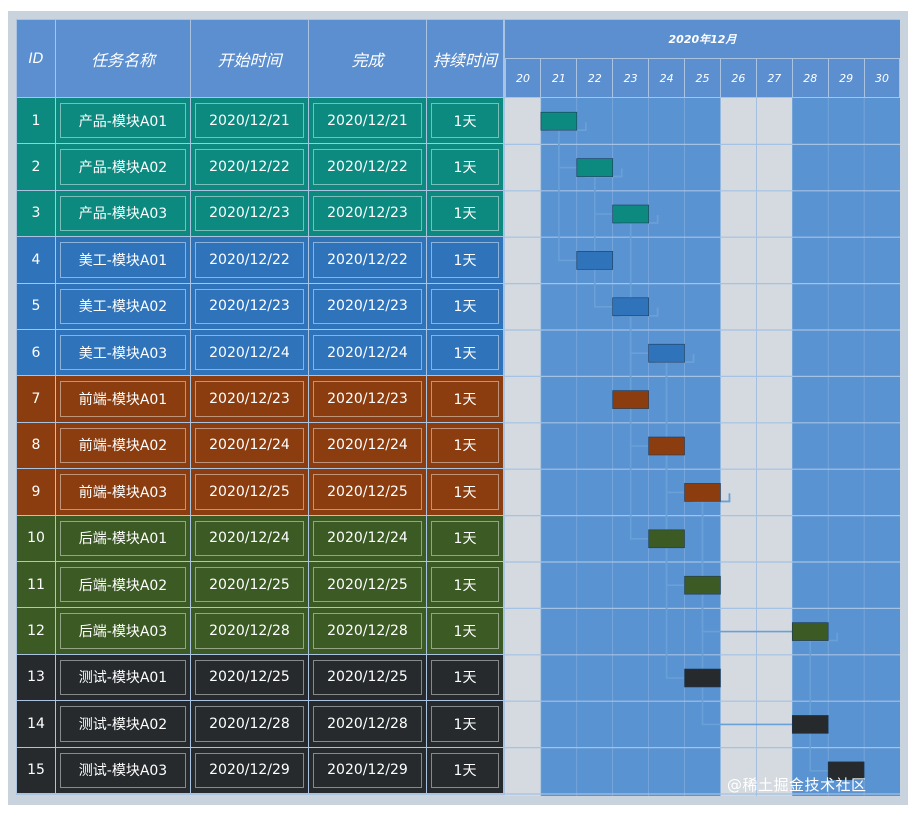  What do you see at coordinates (738, 78) in the screenshot?
I see `header-day-26: 26` at bounding box center [738, 78].